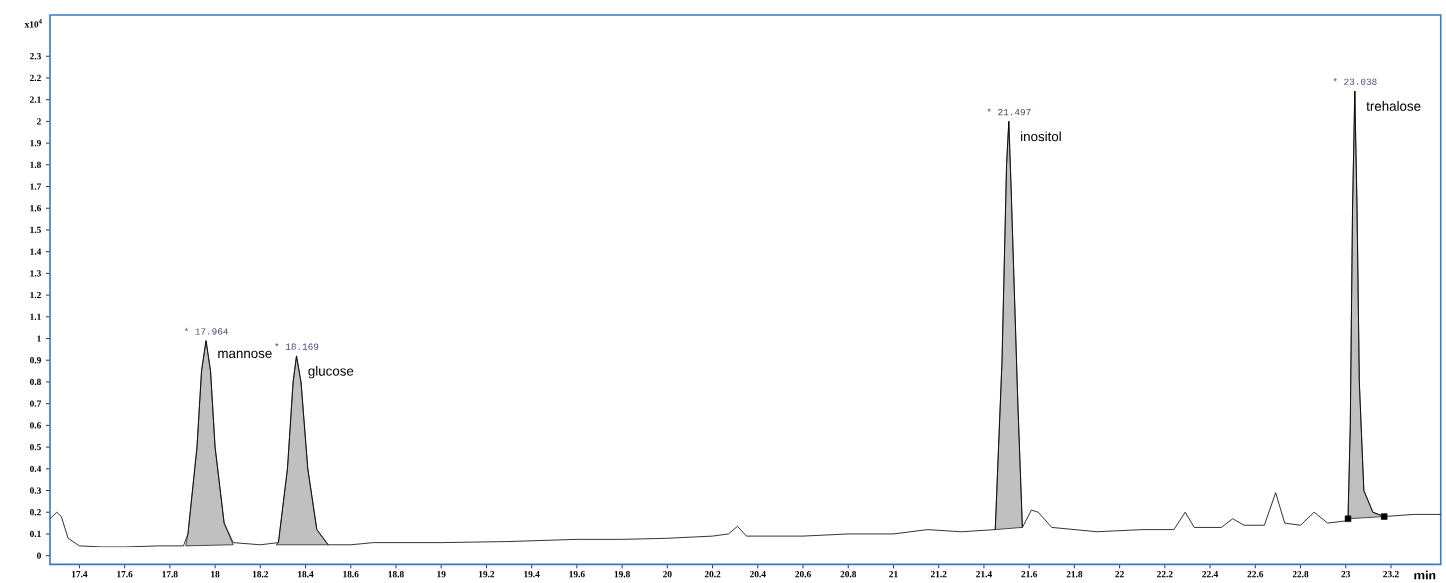 Image resolution: width=1446 pixels, height=583 pixels. I want to click on annotation: trehalose, so click(1393, 106).